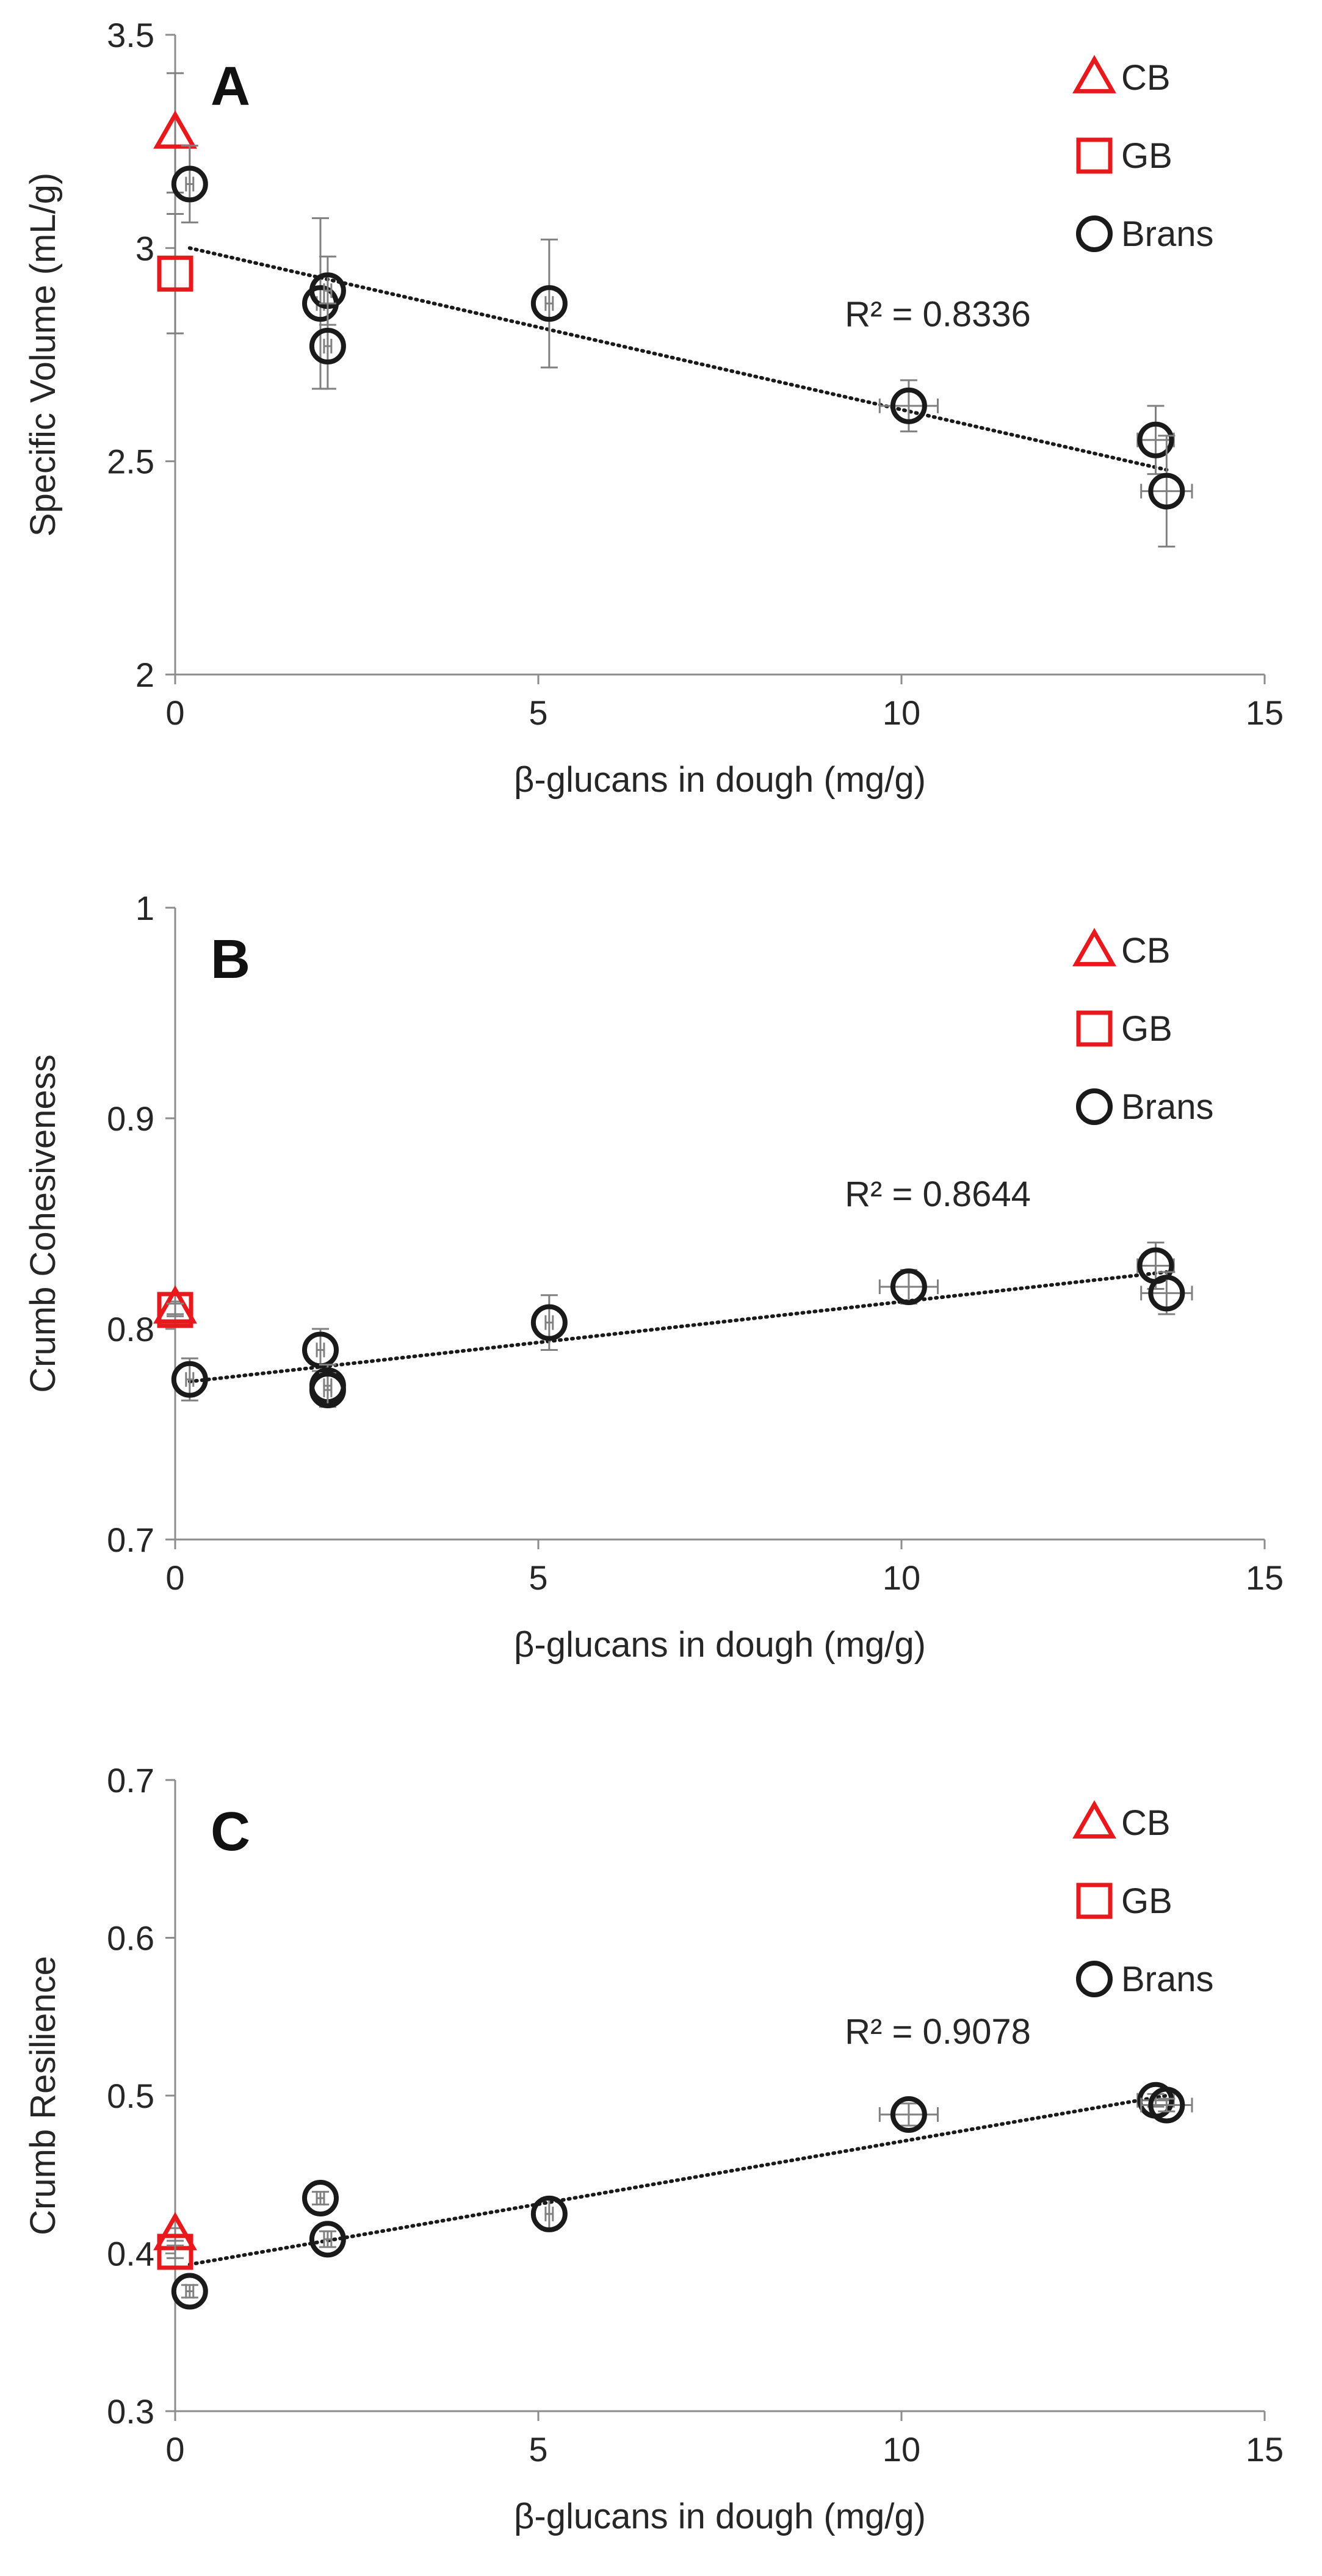  What do you see at coordinates (130, 1118) in the screenshot?
I see `y-tick-label: 0.9` at bounding box center [130, 1118].